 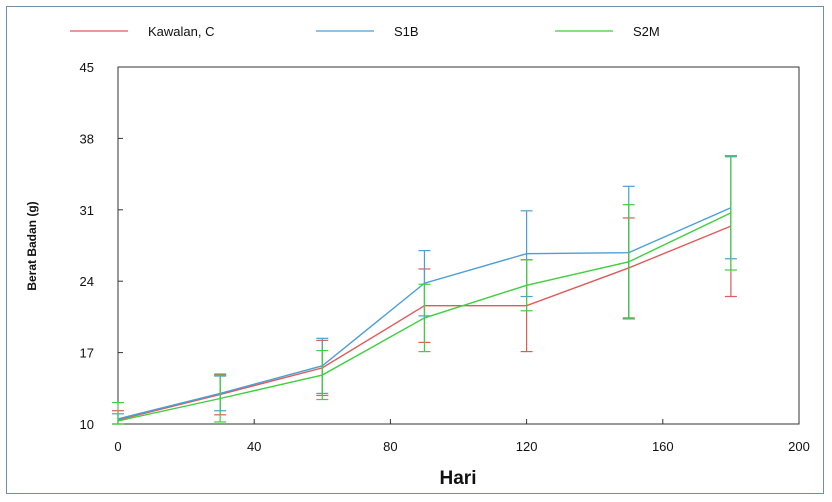 What do you see at coordinates (32, 245) in the screenshot?
I see `y-axis-title: Berat Badan (g)` at bounding box center [32, 245].